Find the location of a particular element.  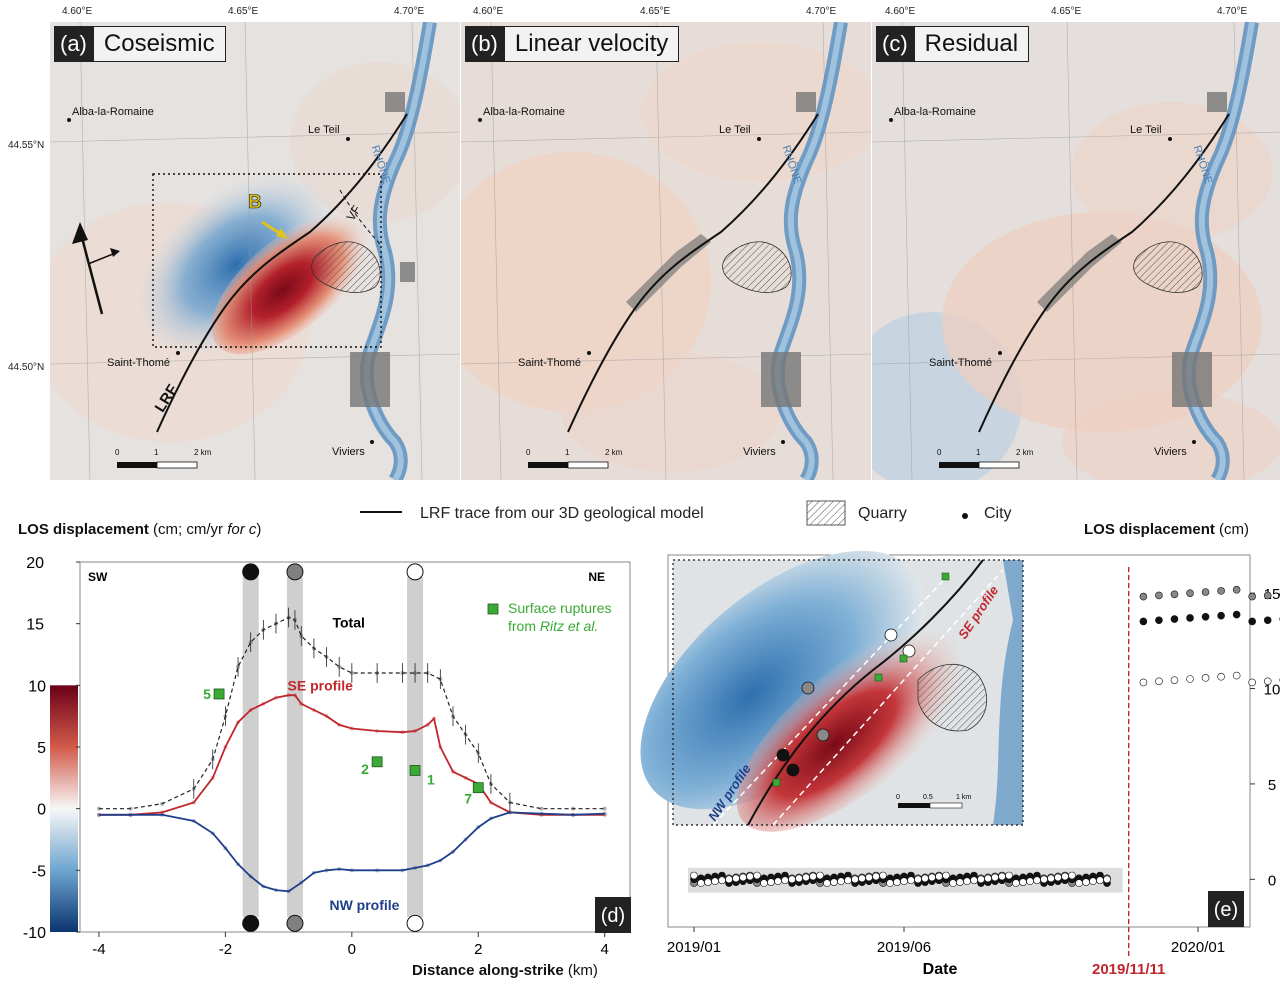

x-tick-label: 2019/01 is located at coordinates (694, 947).